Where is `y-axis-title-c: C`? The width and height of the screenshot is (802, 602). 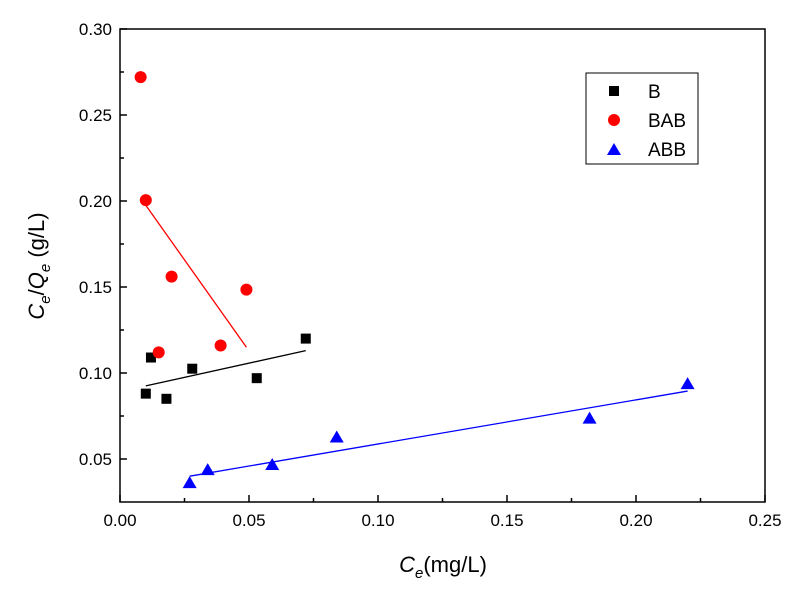 y-axis-title-c: C is located at coordinates (36, 312).